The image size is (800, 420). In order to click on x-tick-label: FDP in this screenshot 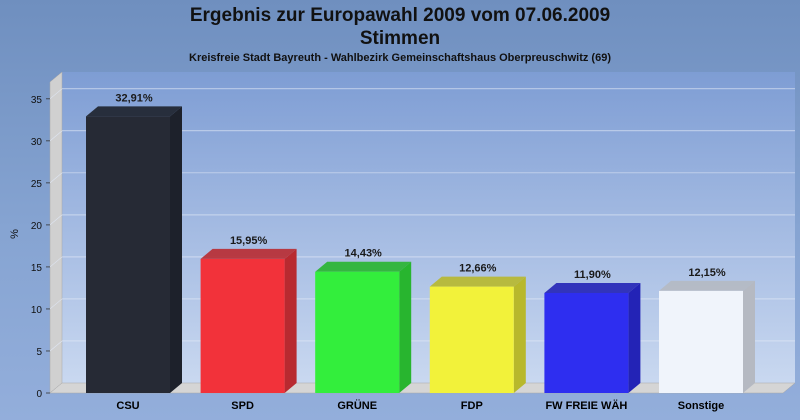, I will do `click(472, 406)`.